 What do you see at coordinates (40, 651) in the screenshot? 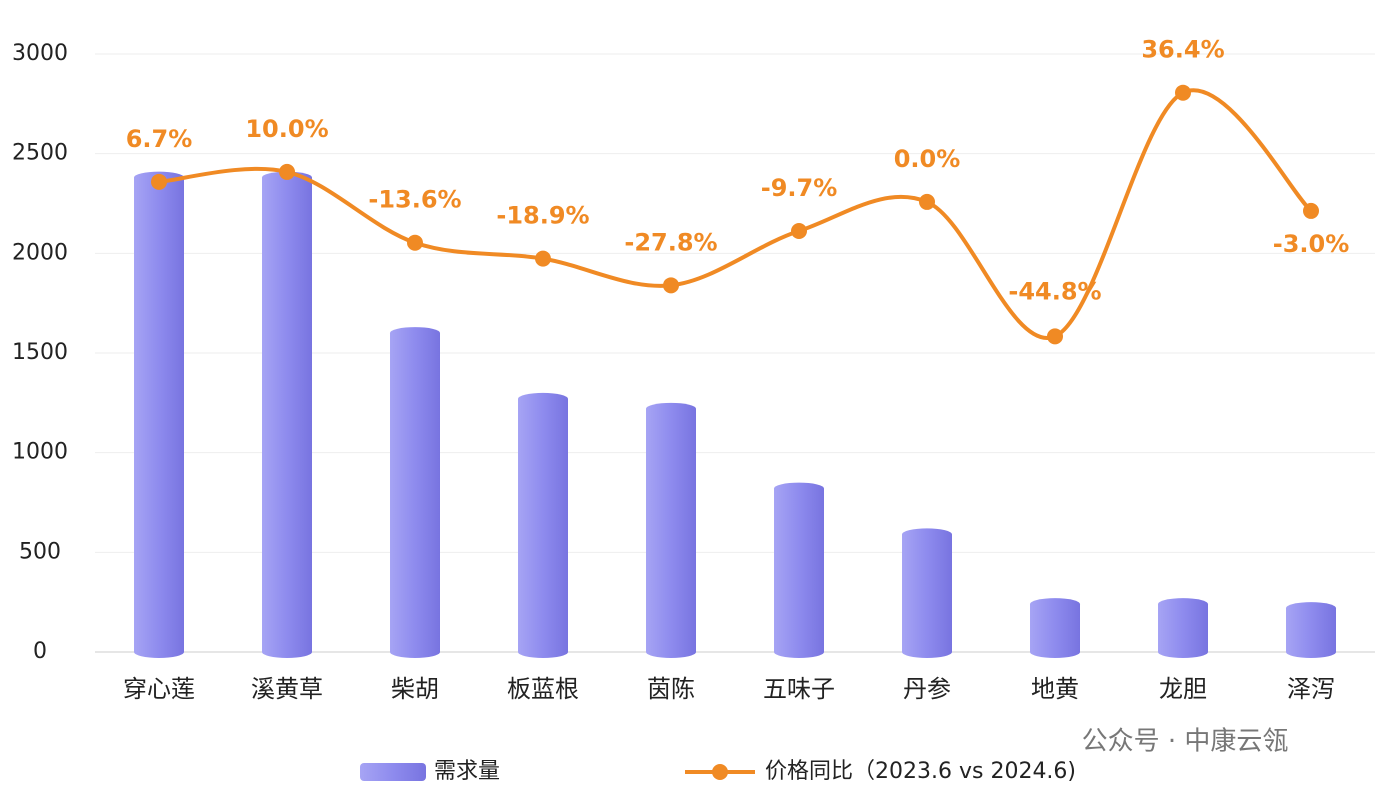
I see `y-tick-label: 0` at bounding box center [40, 651].